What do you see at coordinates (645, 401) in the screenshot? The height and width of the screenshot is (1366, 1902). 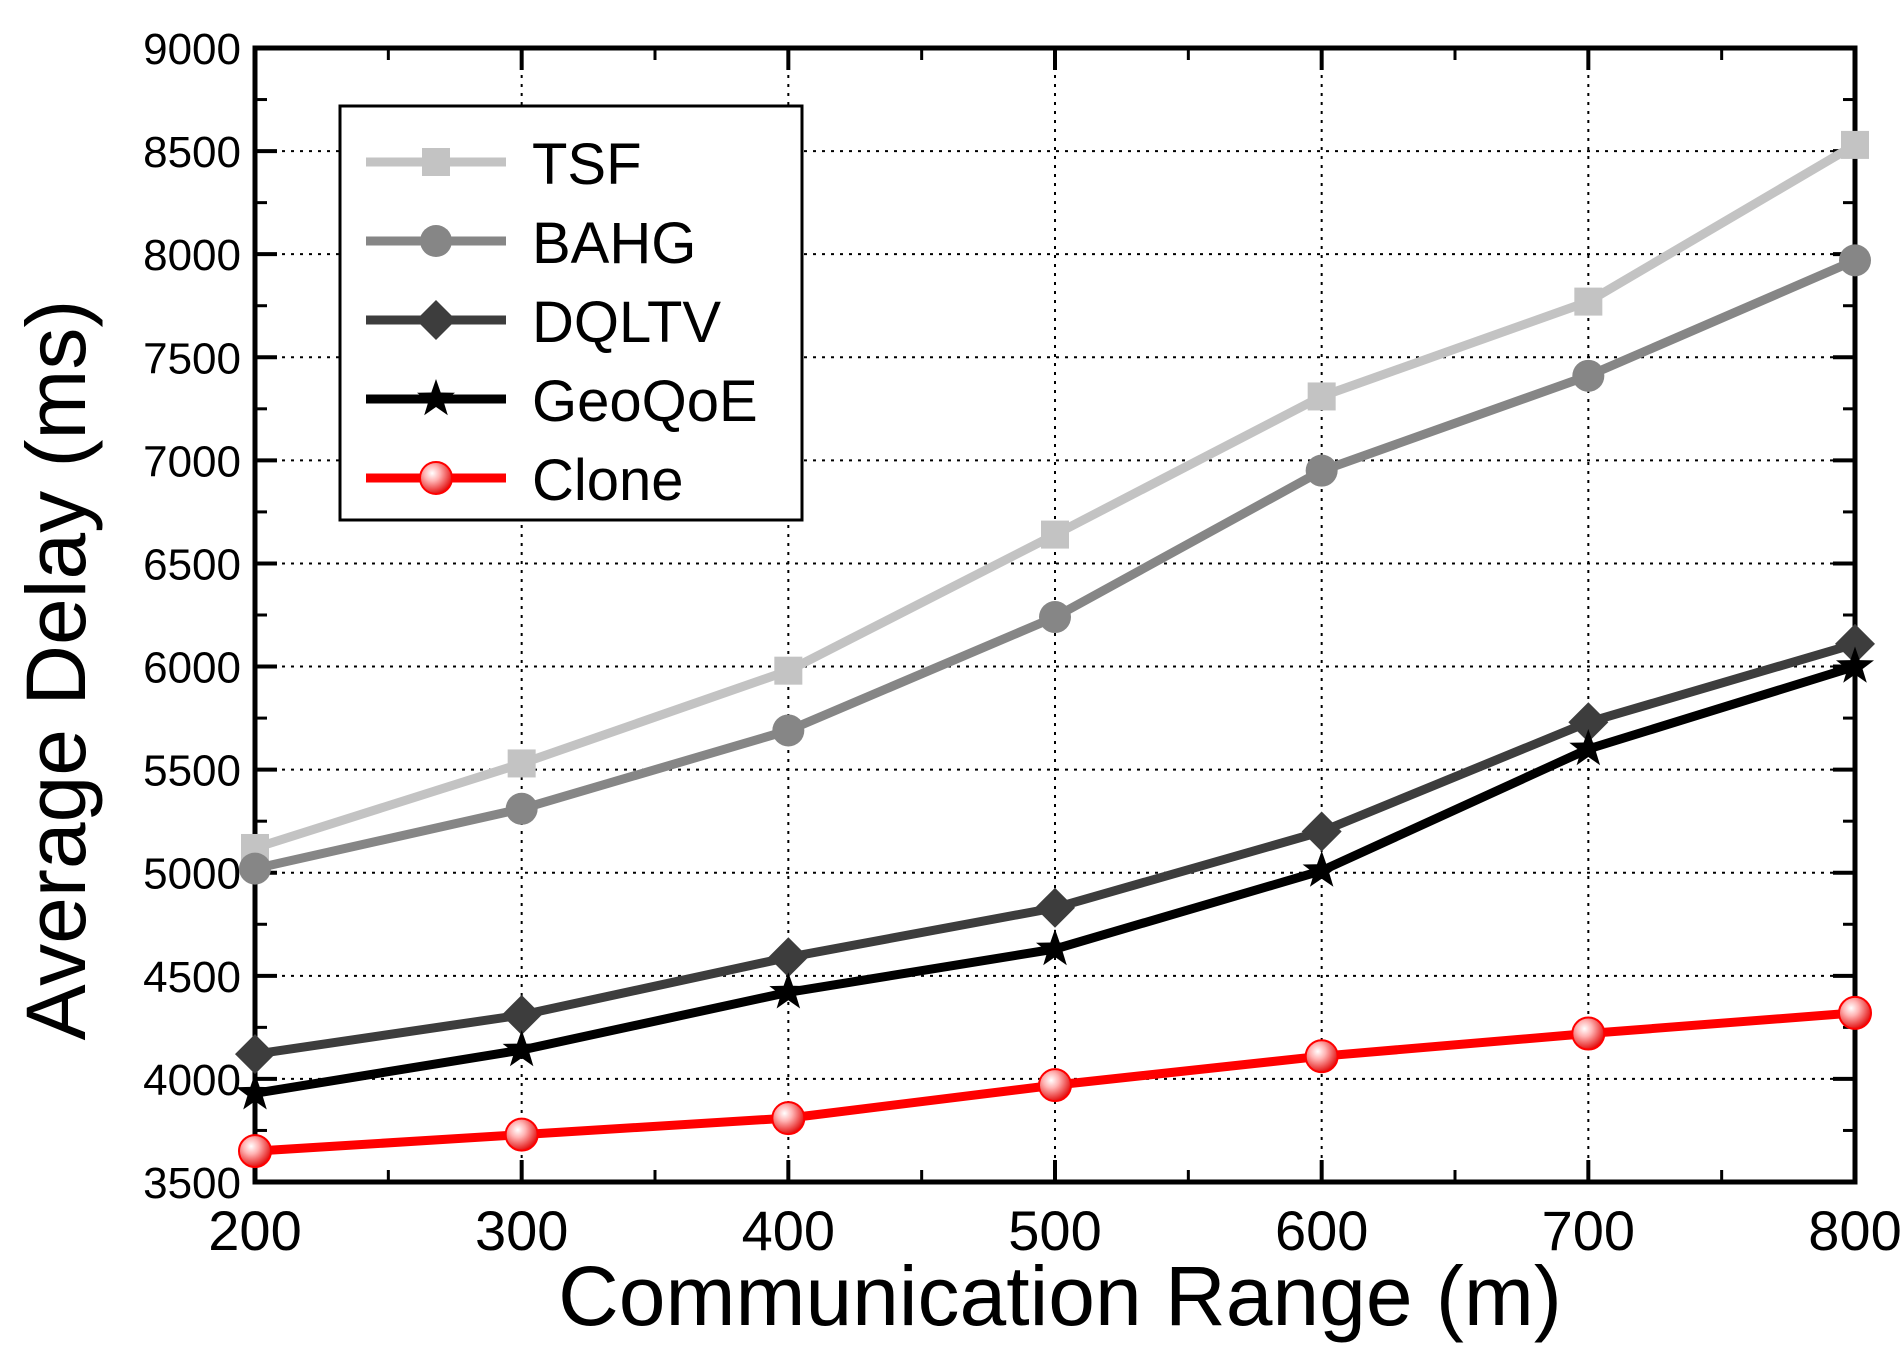 I see `legend-label: GeoQoE` at bounding box center [645, 401].